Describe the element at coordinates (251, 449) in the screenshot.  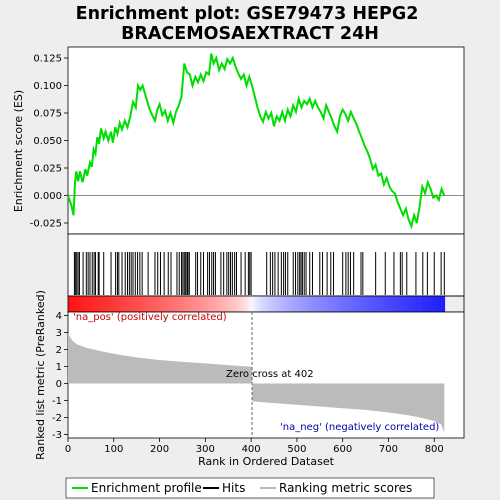
I see `x-tick-label: 400` at that location.